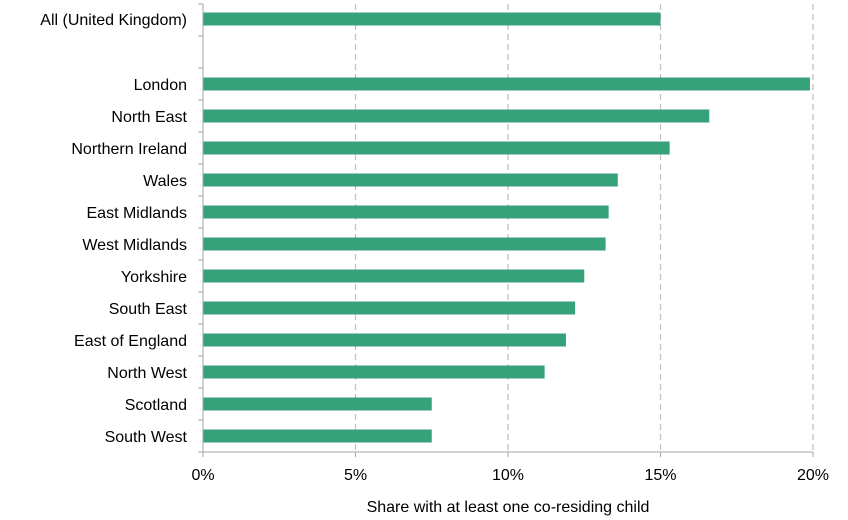  I want to click on category-label-5: East Midlands, so click(137, 213).